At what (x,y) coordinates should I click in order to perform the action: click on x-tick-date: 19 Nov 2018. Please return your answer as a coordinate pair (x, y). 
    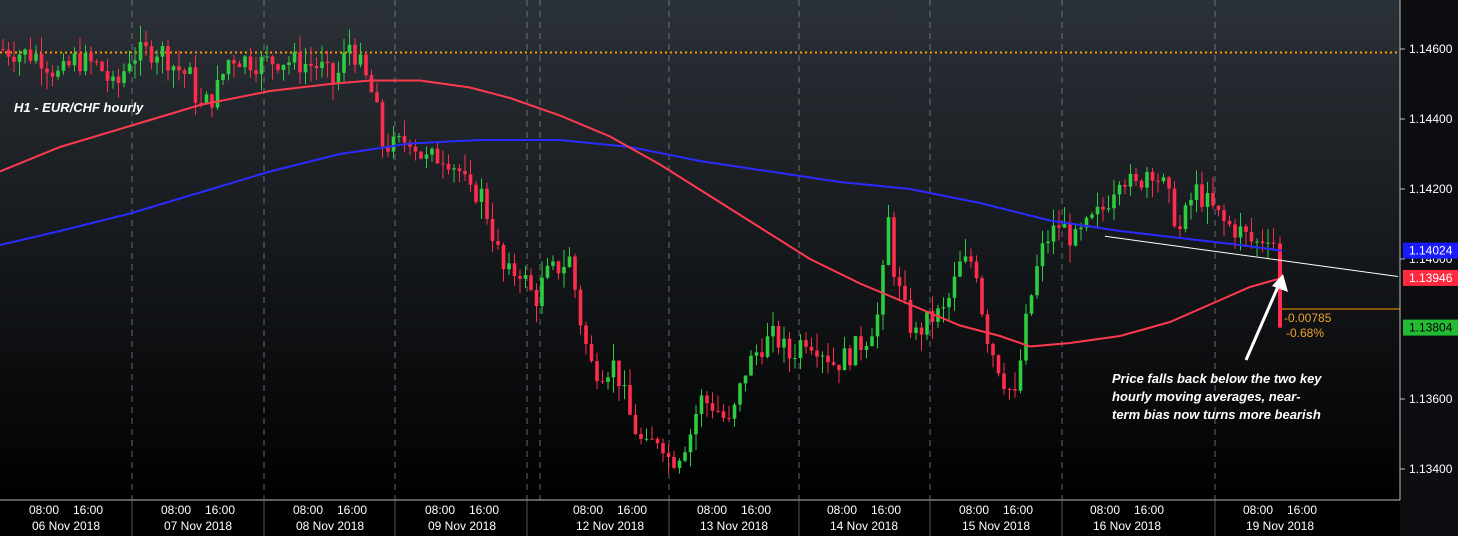
    Looking at the image, I should click on (1280, 526).